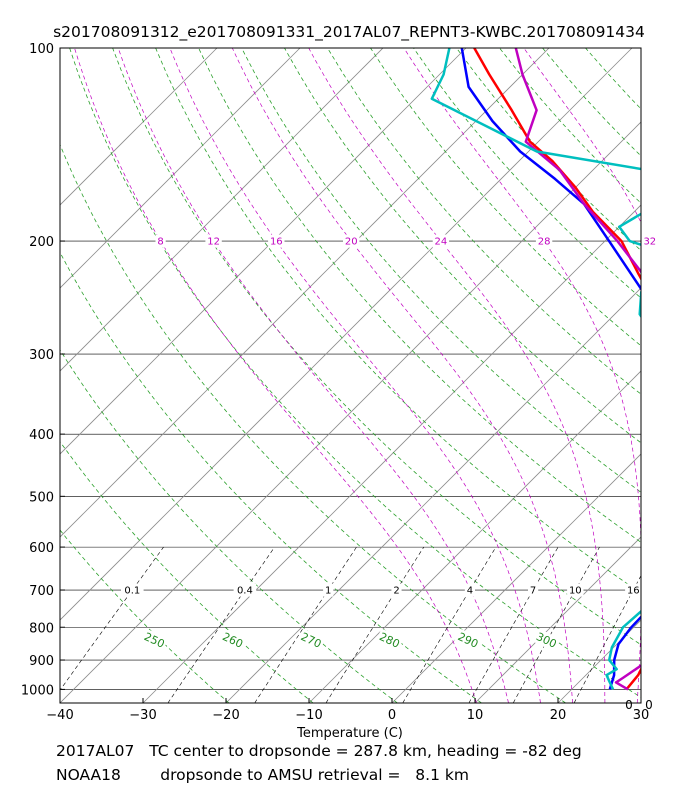 The image size is (700, 800). I want to click on y-tick-label: 400, so click(41, 435).